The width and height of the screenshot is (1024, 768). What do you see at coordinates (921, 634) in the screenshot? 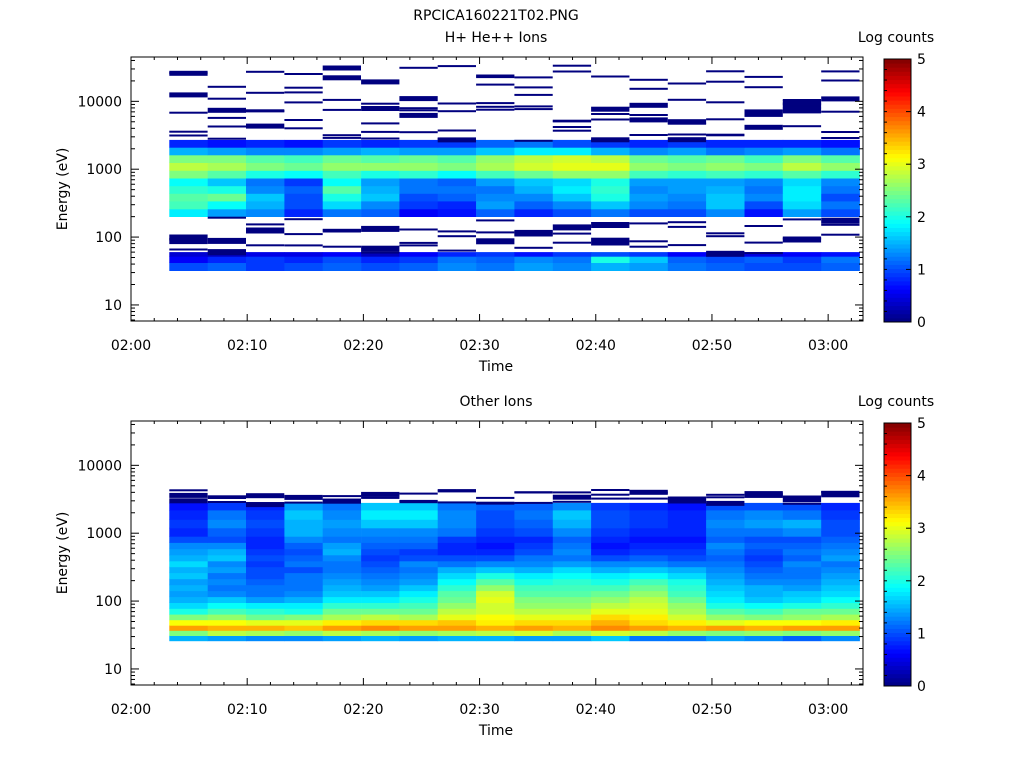
I see `colorbar-tick-label: 1` at bounding box center [921, 634].